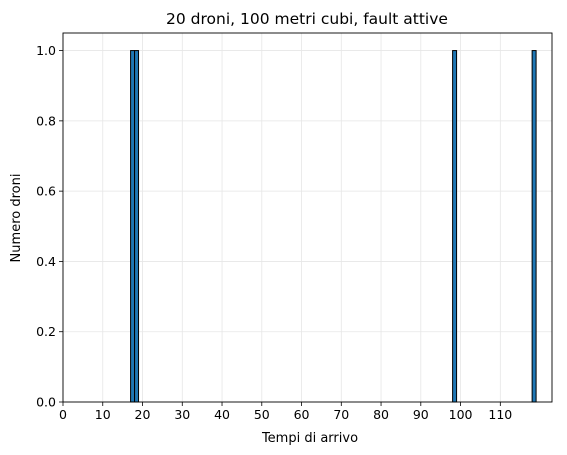  What do you see at coordinates (182, 414) in the screenshot?
I see `x-tick-label: 30` at bounding box center [182, 414].